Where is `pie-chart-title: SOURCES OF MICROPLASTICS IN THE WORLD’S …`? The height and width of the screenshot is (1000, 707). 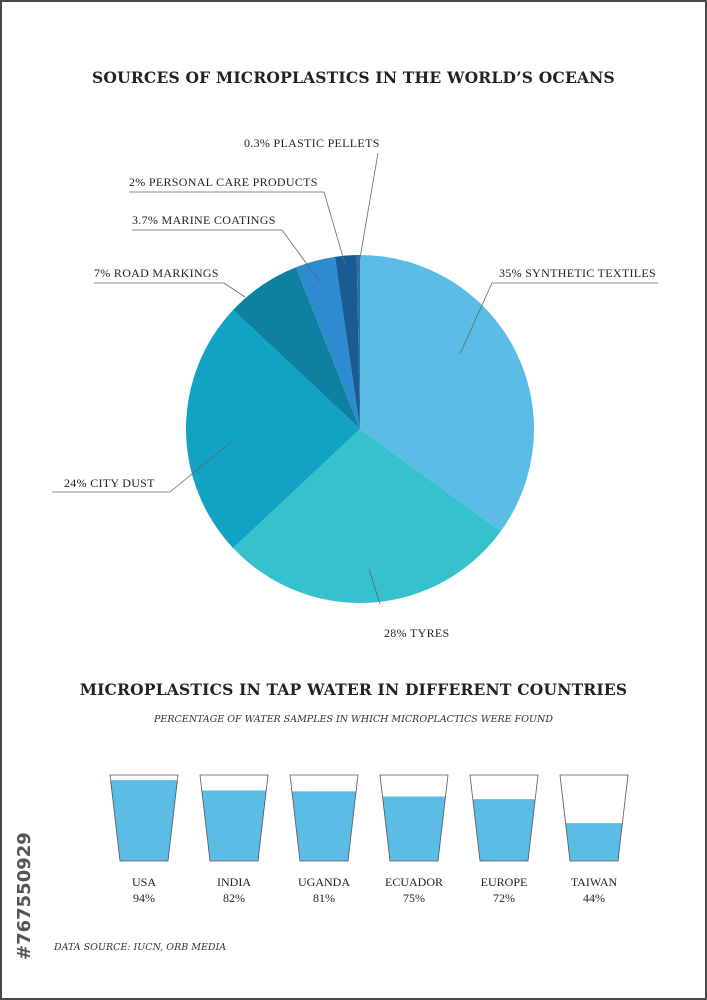 pie-chart-title: SOURCES OF MICROPLASTICS IN THE WORLD’S … is located at coordinates (353, 77).